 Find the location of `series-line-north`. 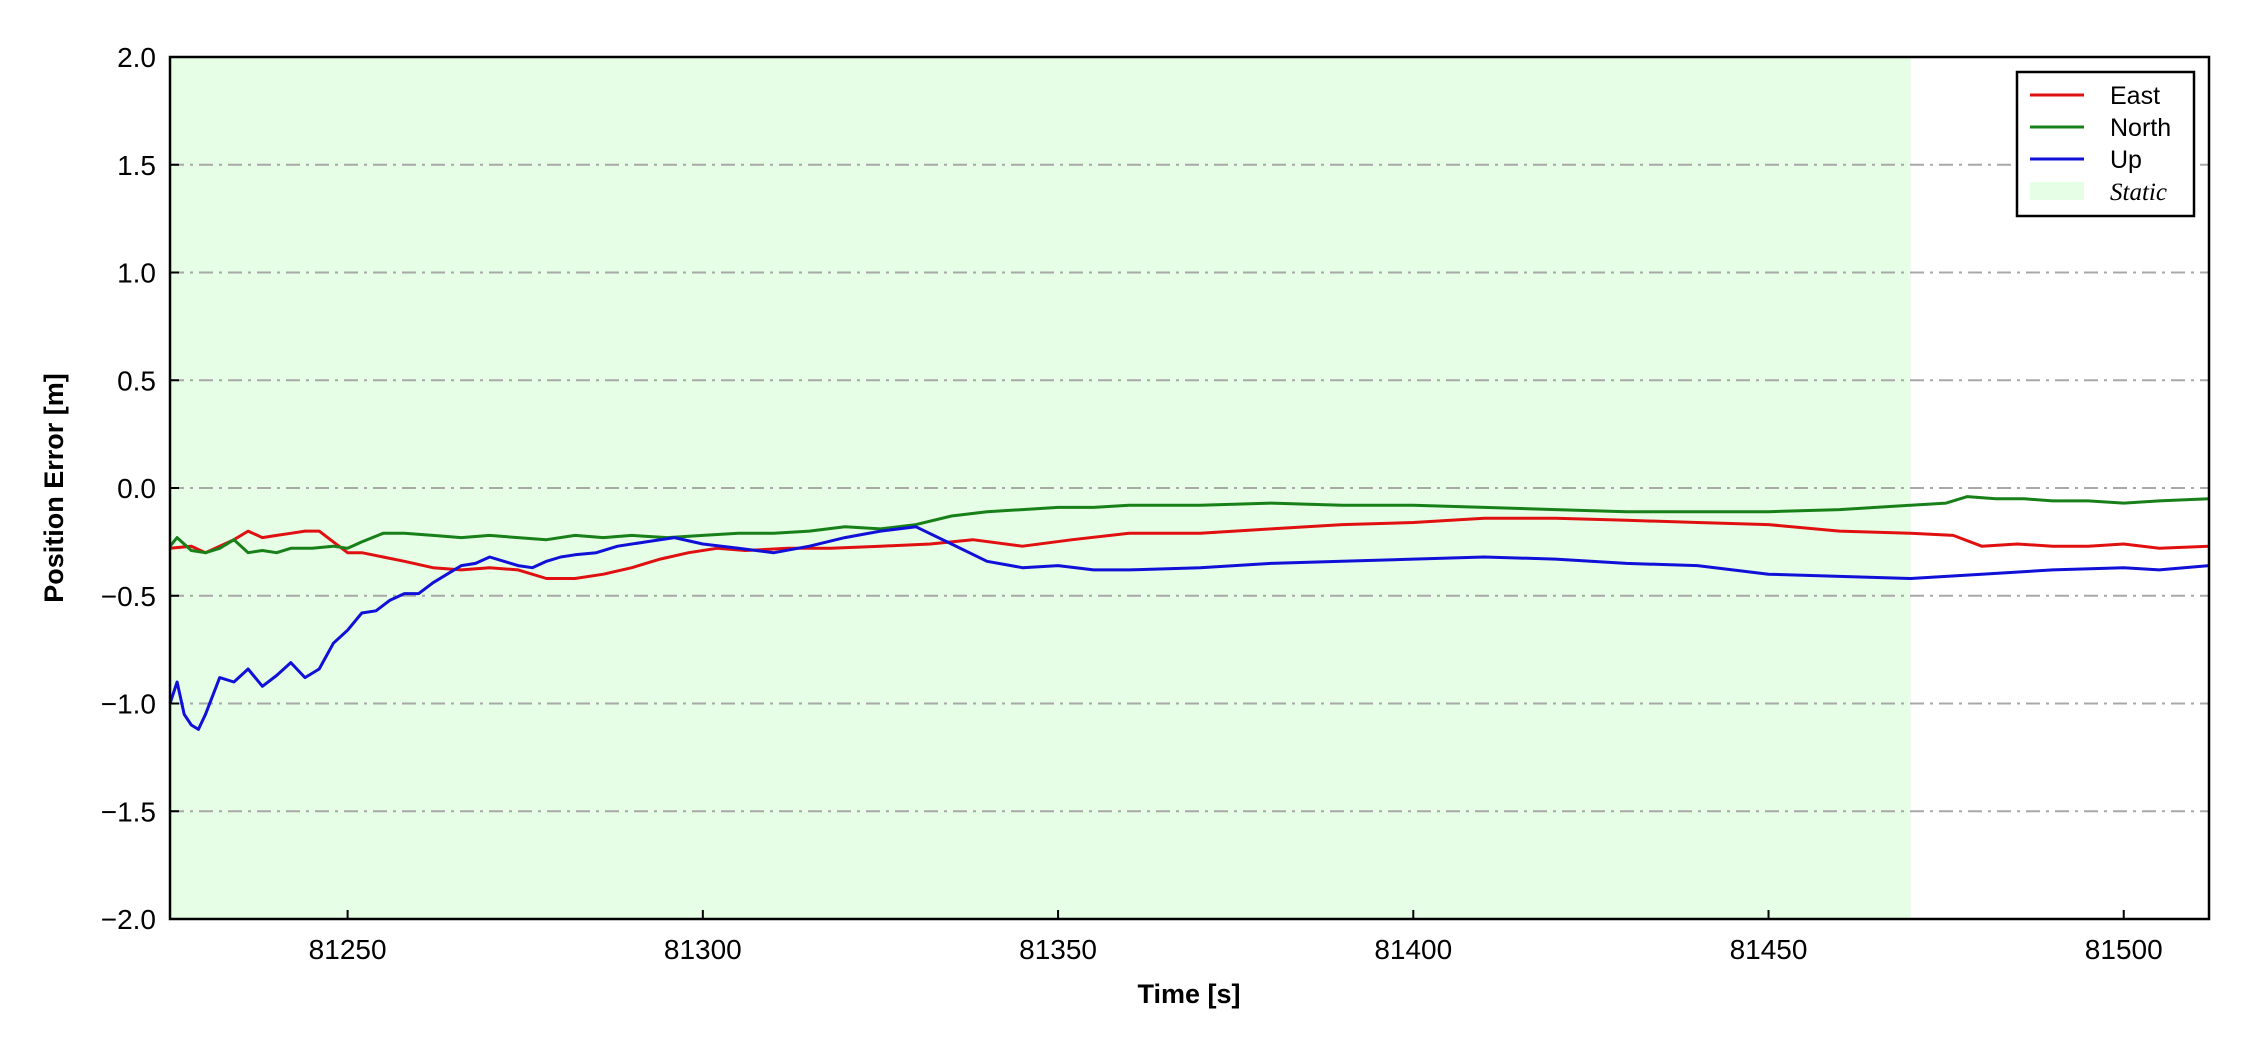

series-line-north is located at coordinates (1189, 525).